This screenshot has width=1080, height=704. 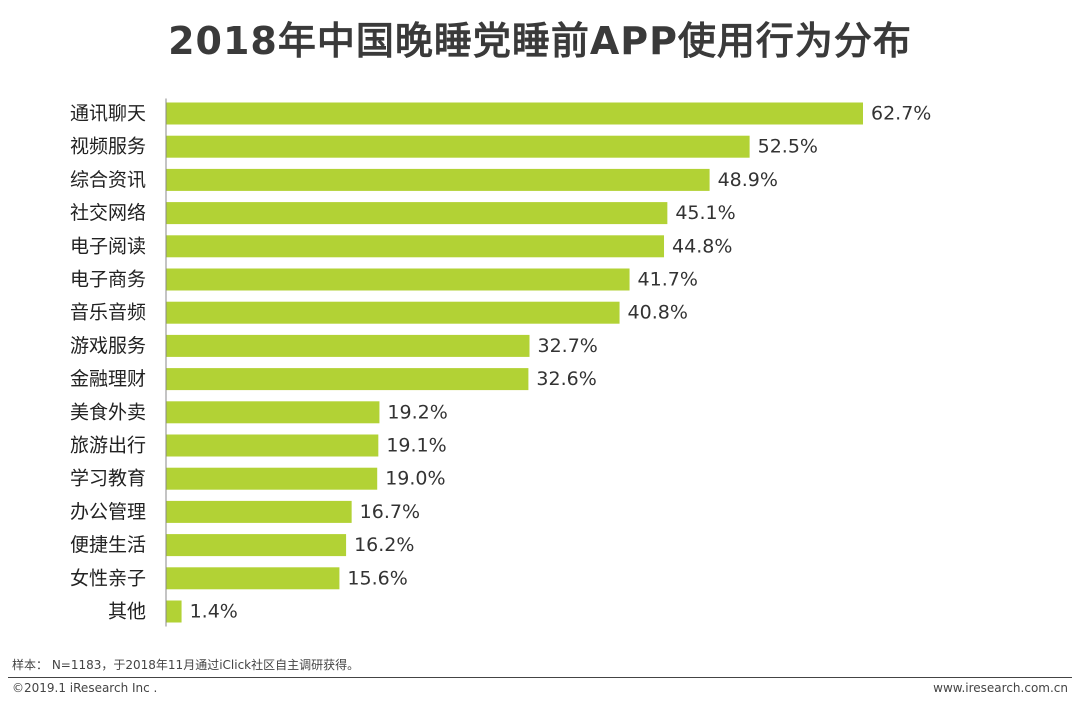 I want to click on category-label: 金融理财, so click(x=108, y=379).